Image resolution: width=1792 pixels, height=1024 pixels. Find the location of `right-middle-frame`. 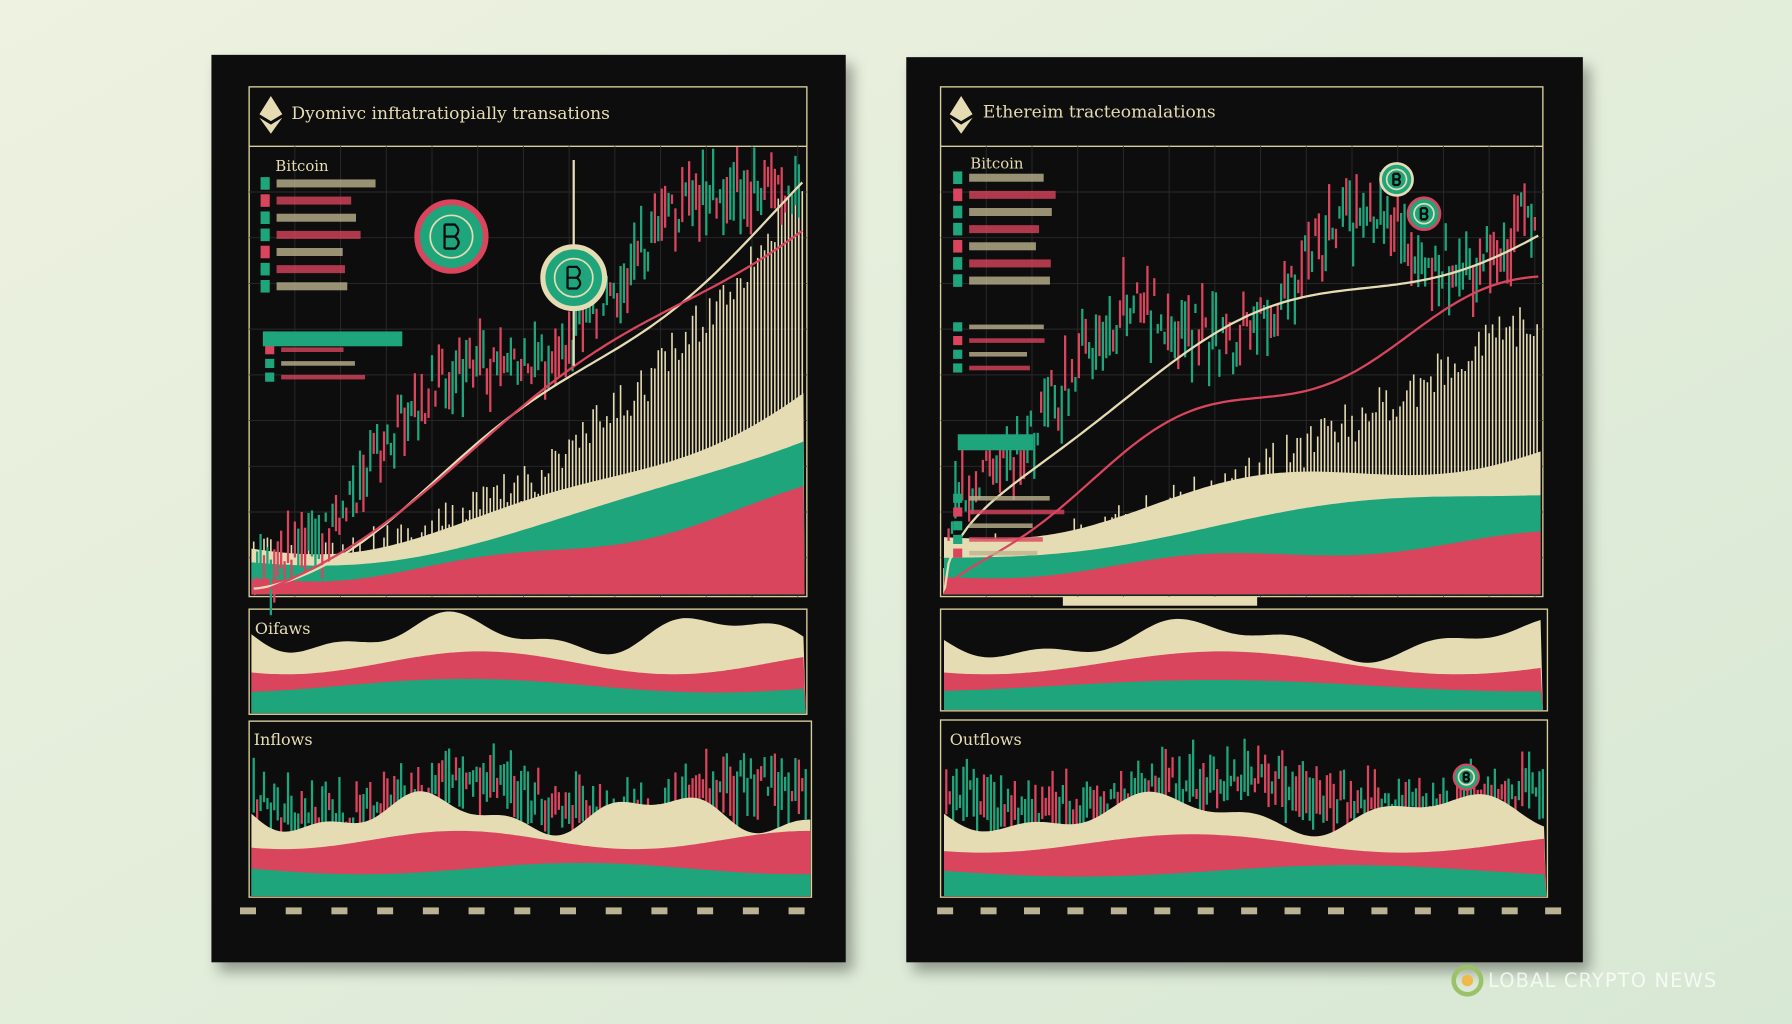

right-middle-frame is located at coordinates (1244, 660).